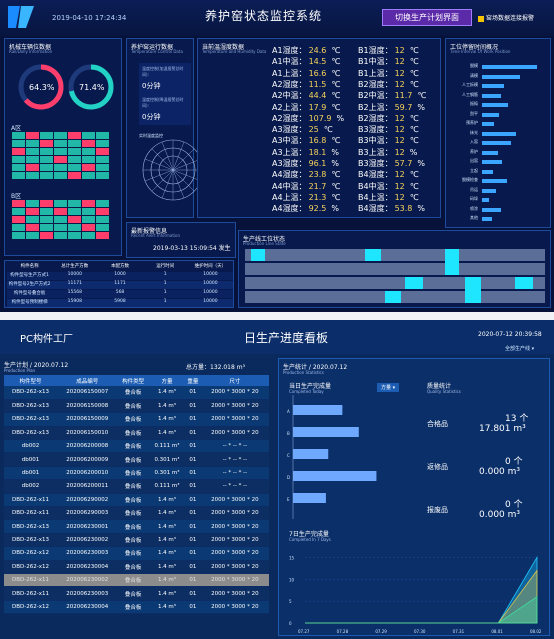  What do you see at coordinates (517, 419) in the screenshot?
I see `quality-count: 13 个` at bounding box center [517, 419].